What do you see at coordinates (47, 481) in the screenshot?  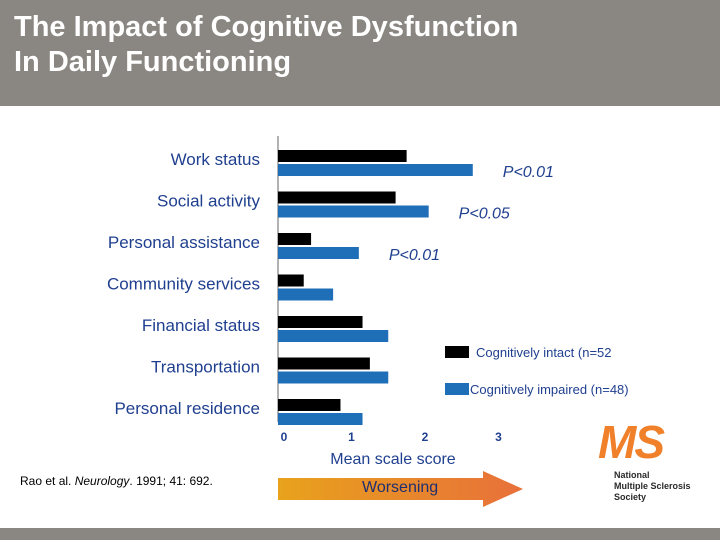 I see `citation-prefix: Rao et al.` at bounding box center [47, 481].